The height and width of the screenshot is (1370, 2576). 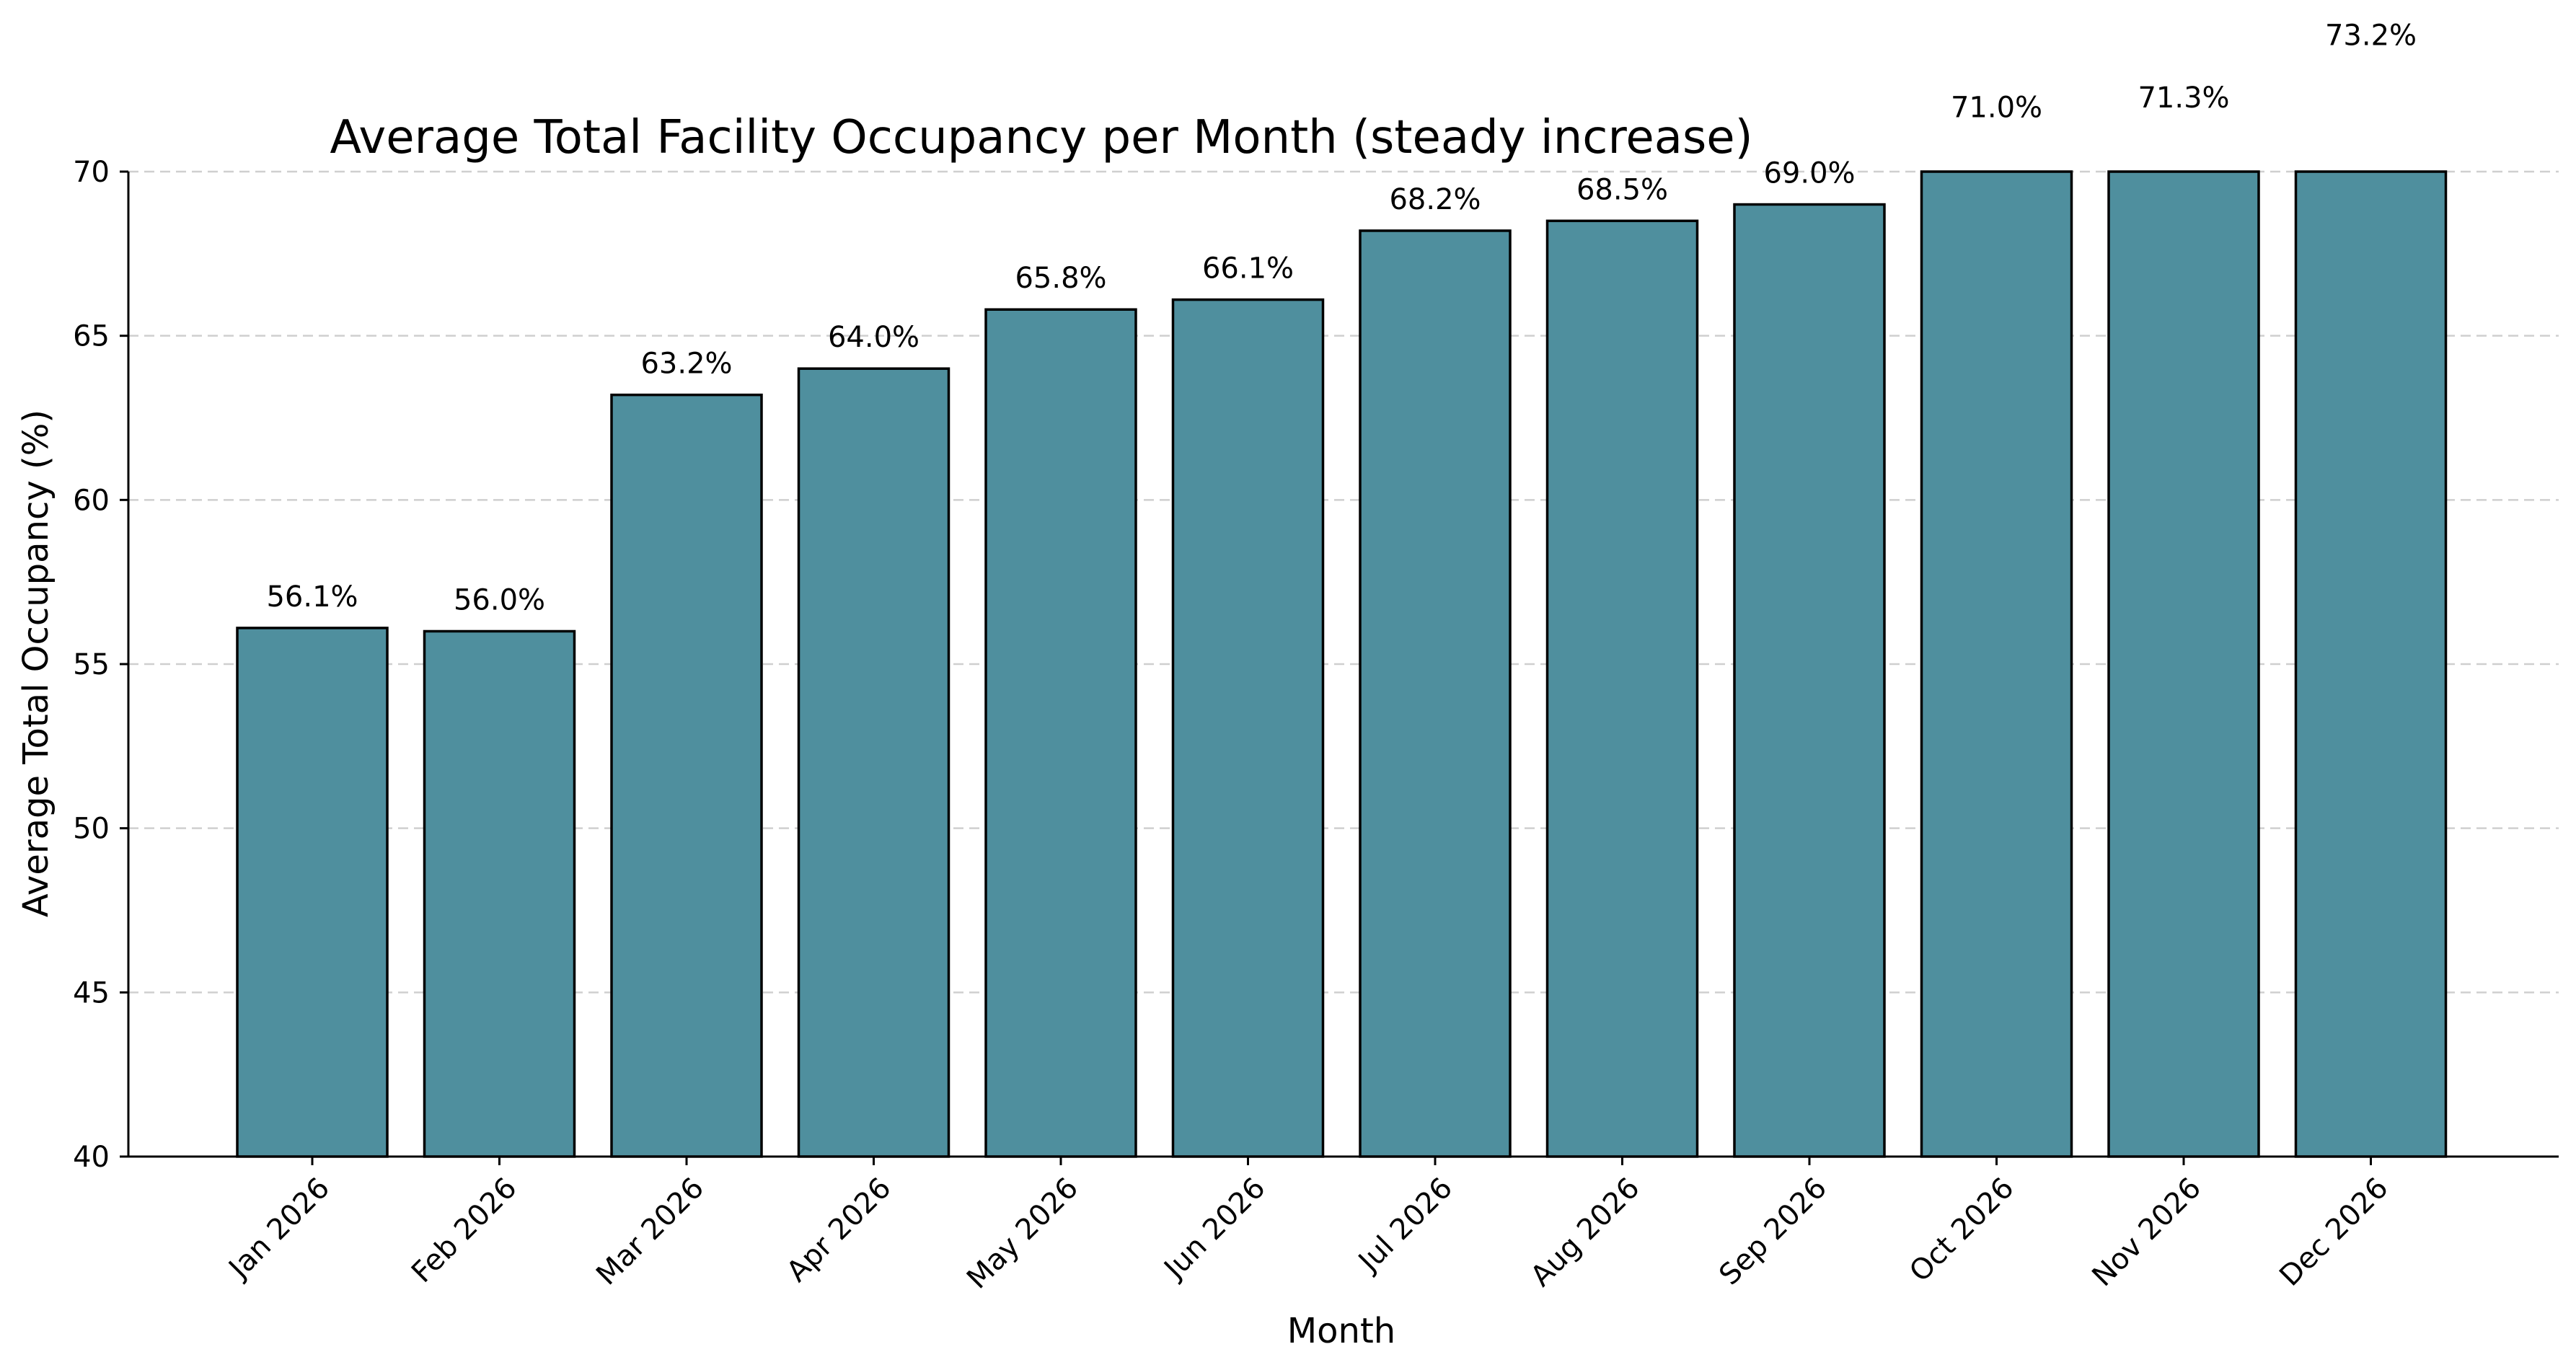 What do you see at coordinates (1435, 694) in the screenshot?
I see `bar-jul-2026` at bounding box center [1435, 694].